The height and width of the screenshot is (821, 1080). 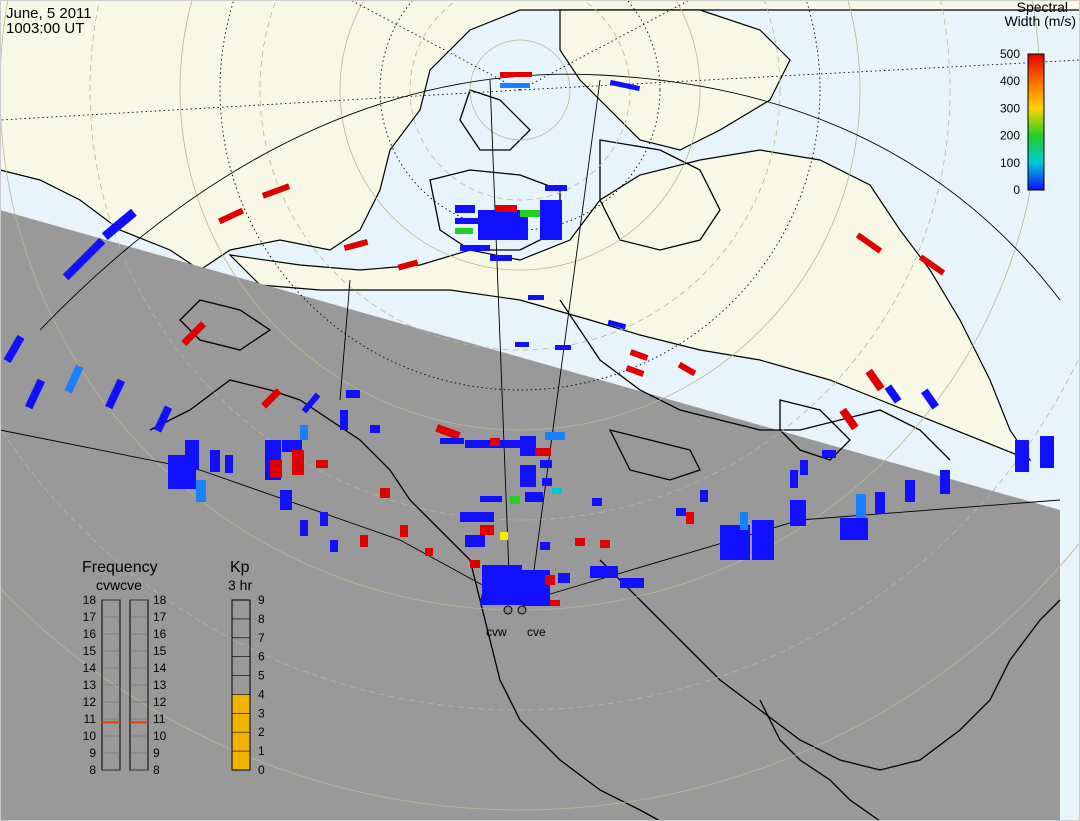 I want to click on frequency-tick-label-left: 18, so click(x=90, y=600).